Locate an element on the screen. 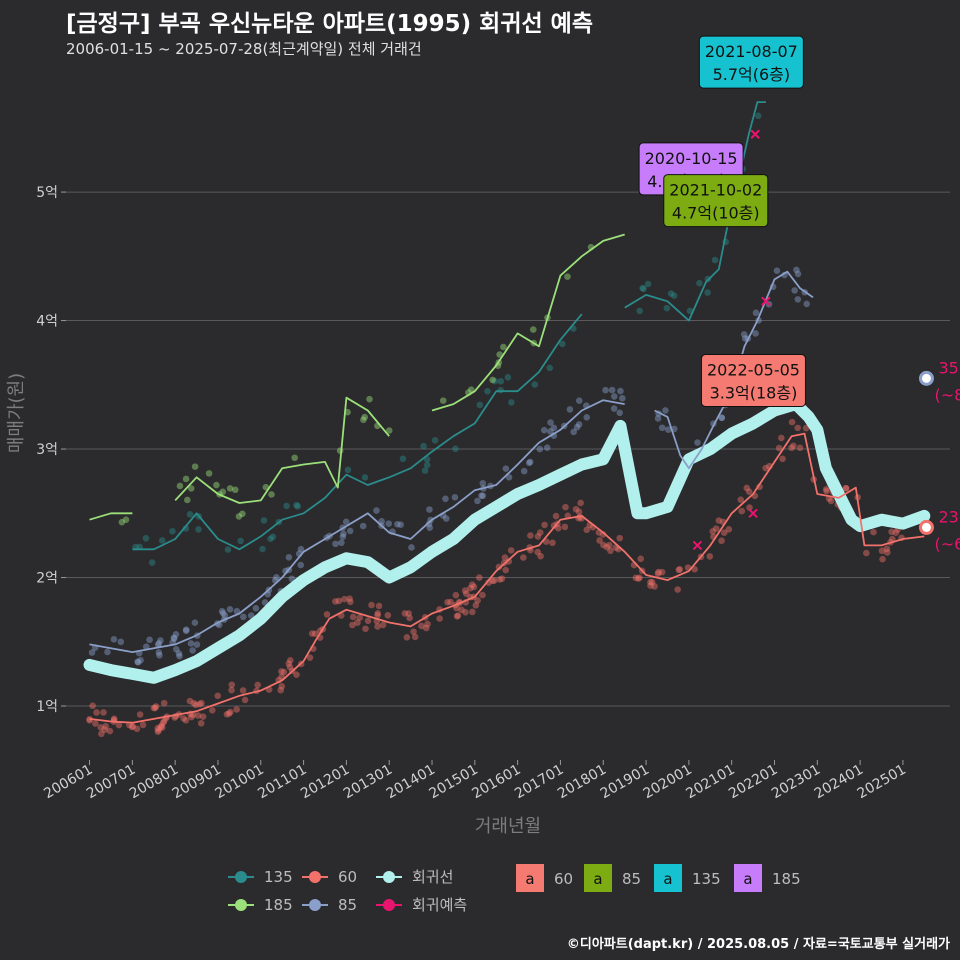  y-tick-label: 2억 is located at coordinates (47, 579).